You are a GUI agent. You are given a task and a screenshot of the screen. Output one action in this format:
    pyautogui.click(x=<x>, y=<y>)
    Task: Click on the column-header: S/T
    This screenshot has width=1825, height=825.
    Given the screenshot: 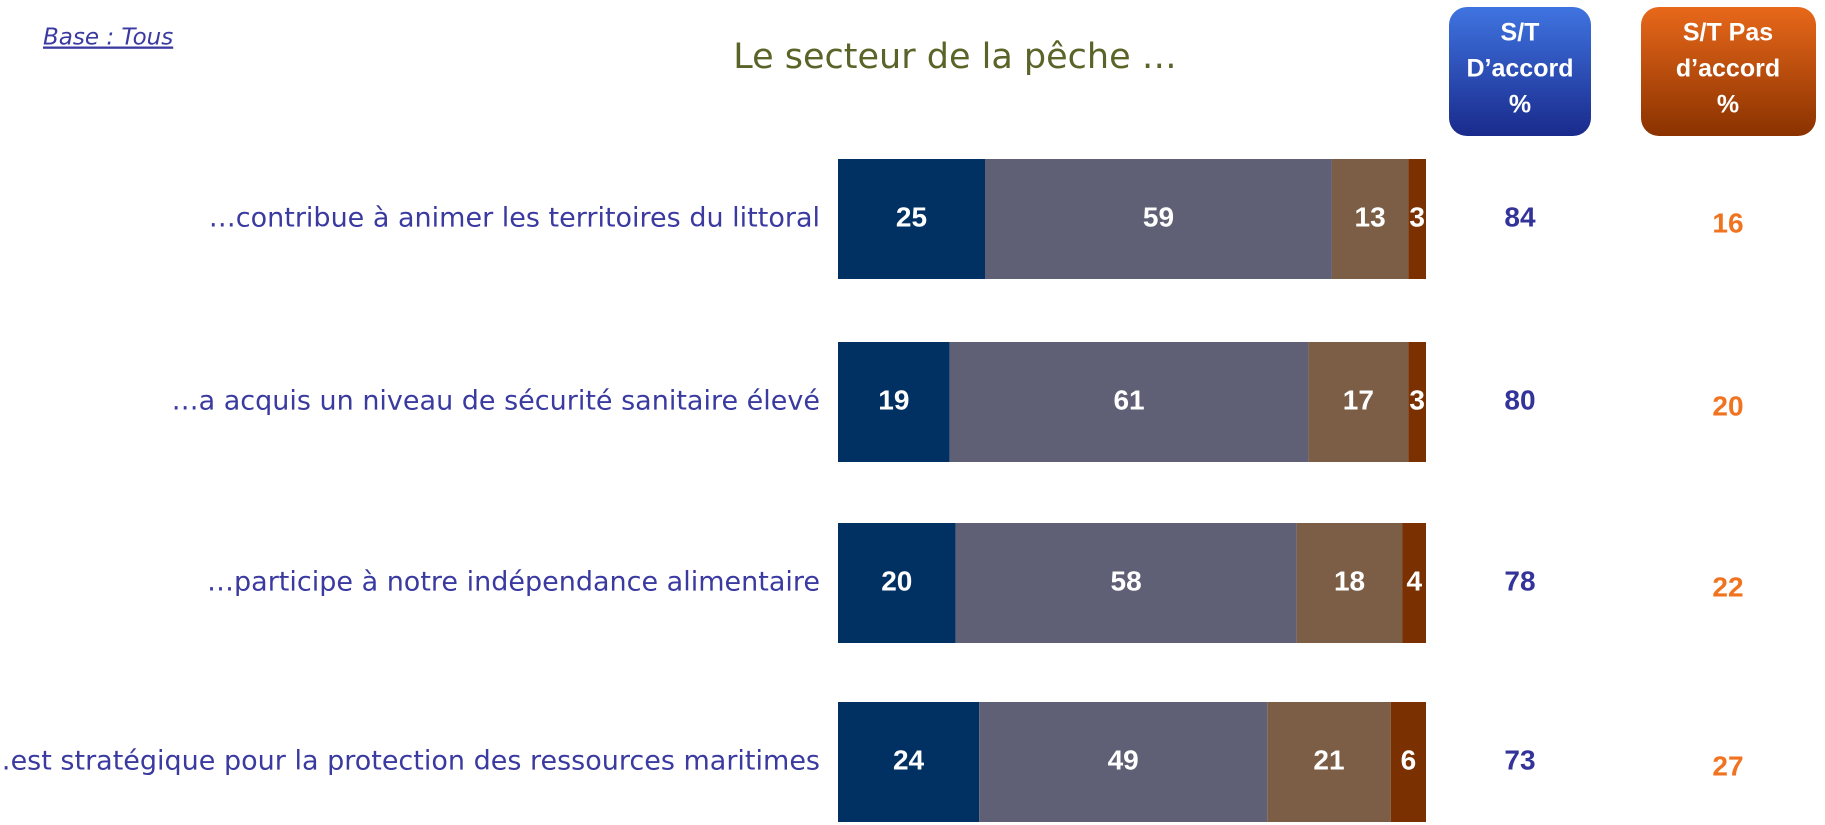 What is the action you would take?
    pyautogui.click(x=1520, y=33)
    